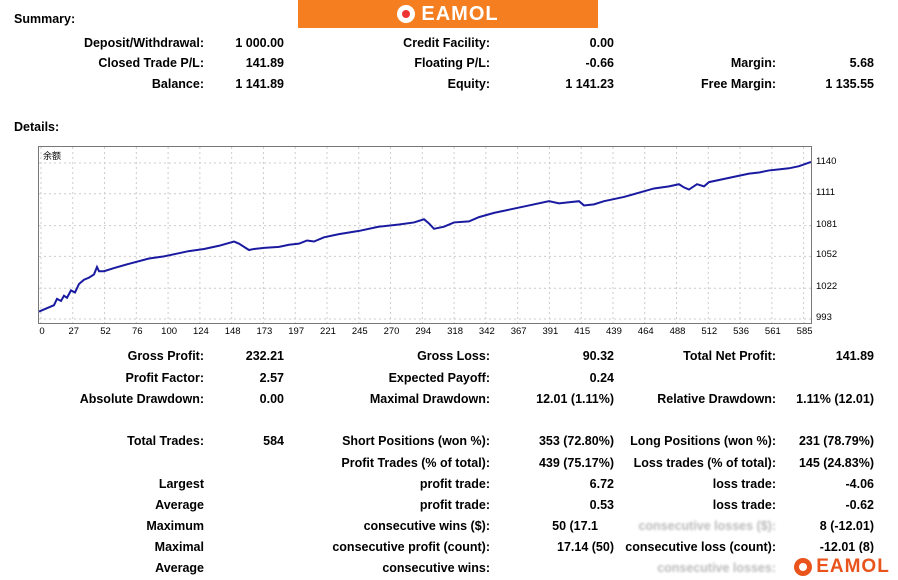  I want to click on x-tick-label: 391, so click(550, 331).